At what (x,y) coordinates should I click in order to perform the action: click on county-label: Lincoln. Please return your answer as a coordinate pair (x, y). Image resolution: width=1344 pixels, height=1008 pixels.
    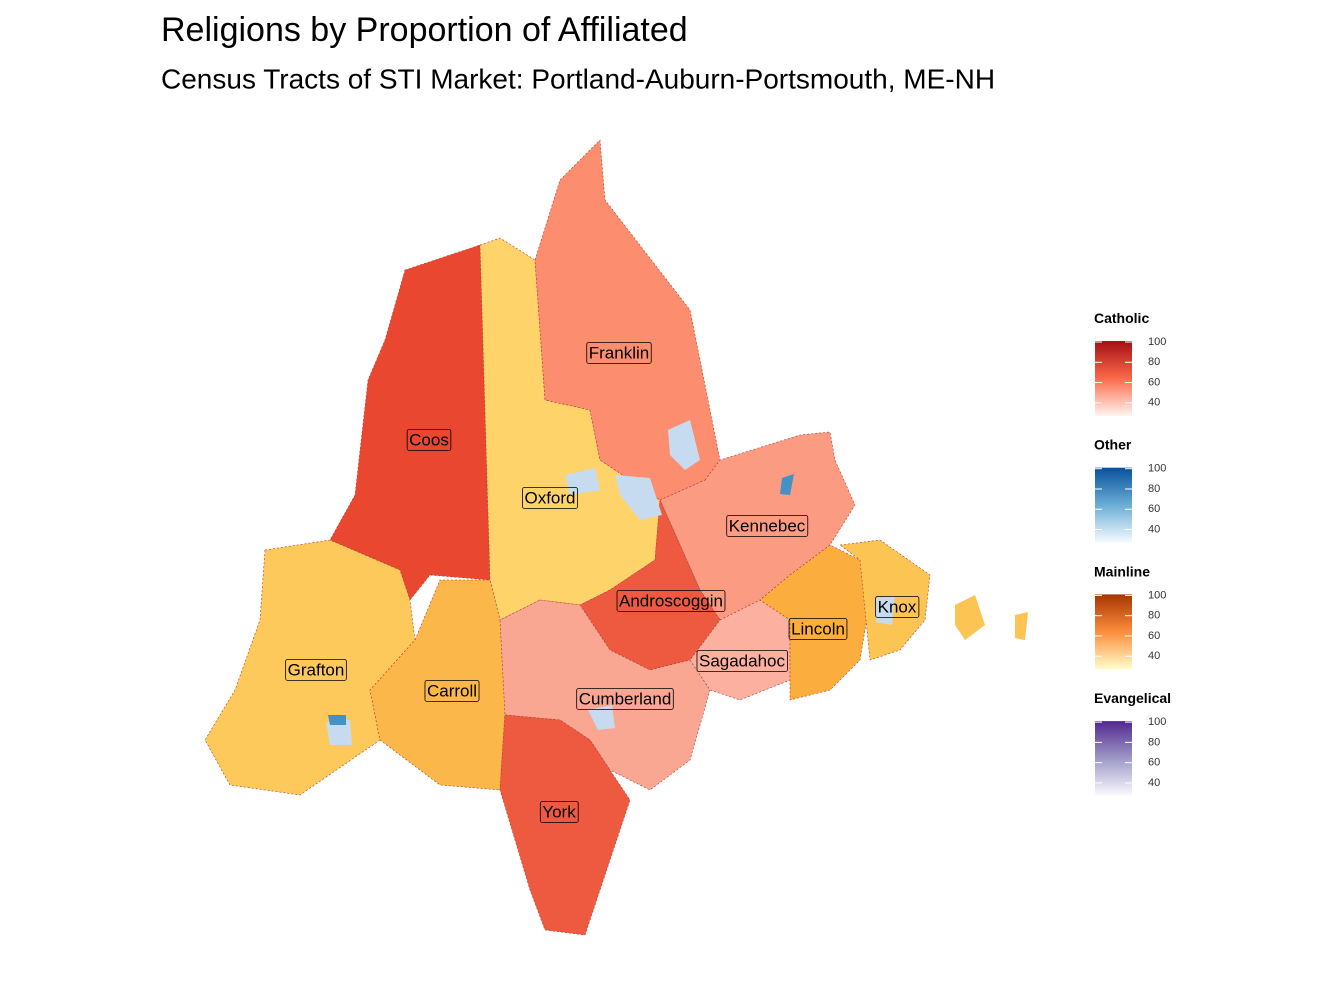
    Looking at the image, I should click on (818, 628).